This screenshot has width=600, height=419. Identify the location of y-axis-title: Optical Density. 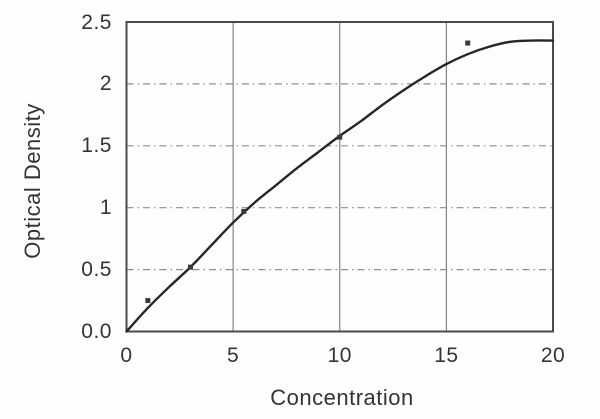
(32, 181).